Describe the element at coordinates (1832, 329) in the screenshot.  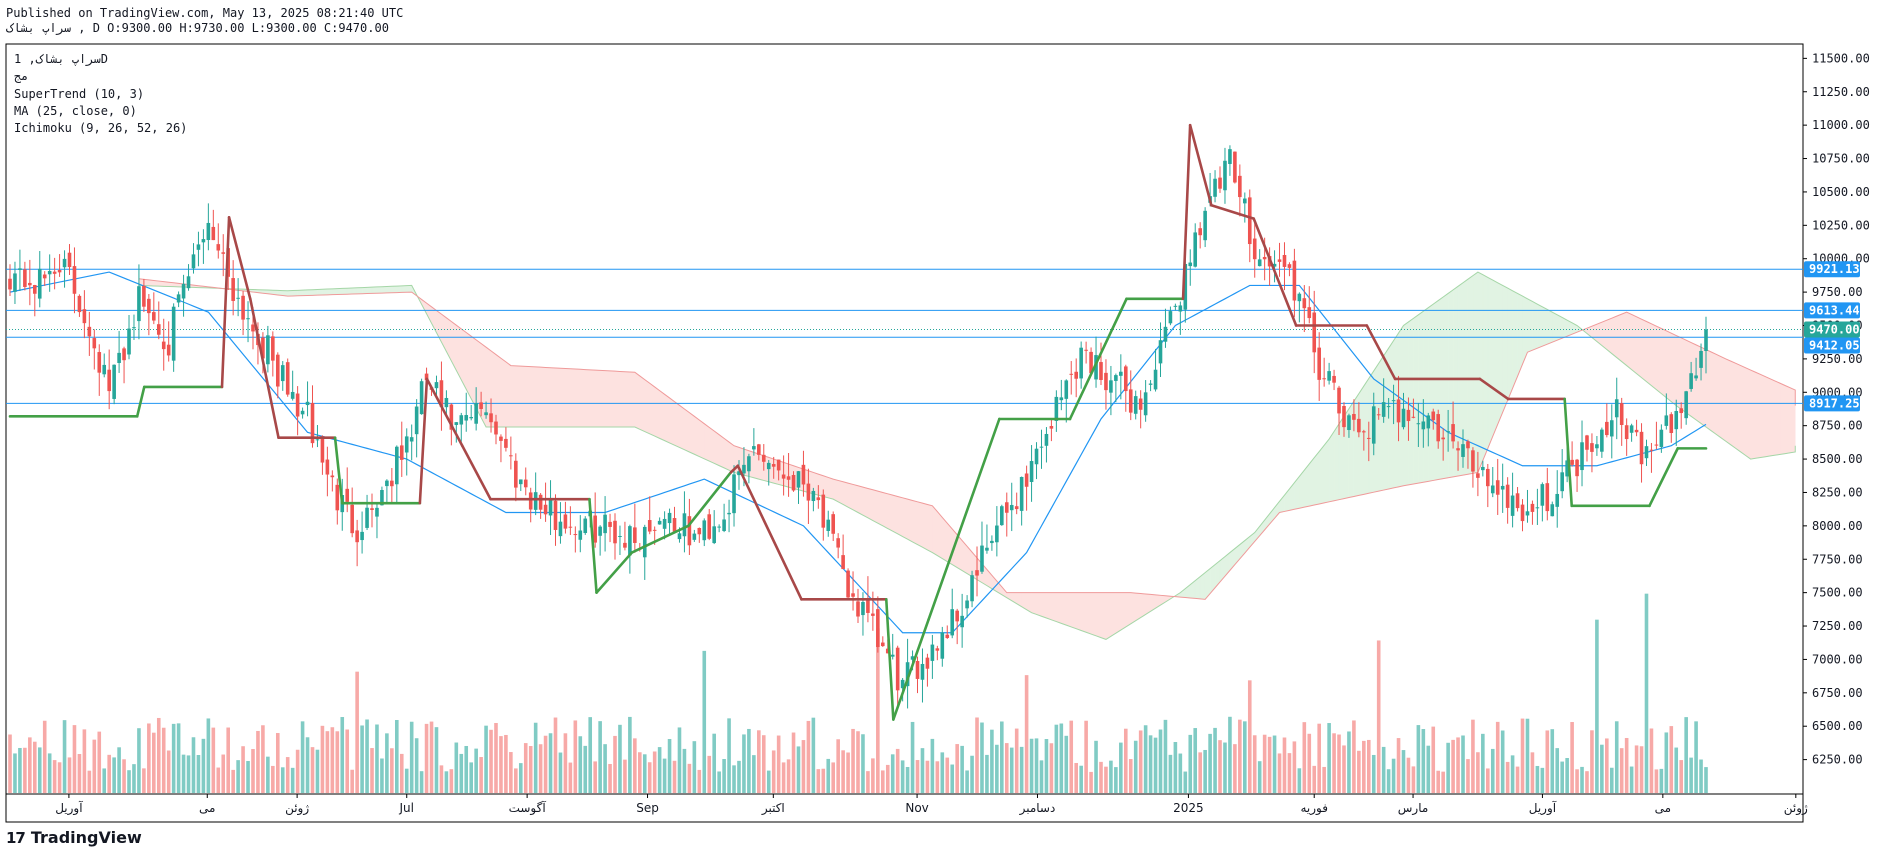
I see `price-label-badge` at that location.